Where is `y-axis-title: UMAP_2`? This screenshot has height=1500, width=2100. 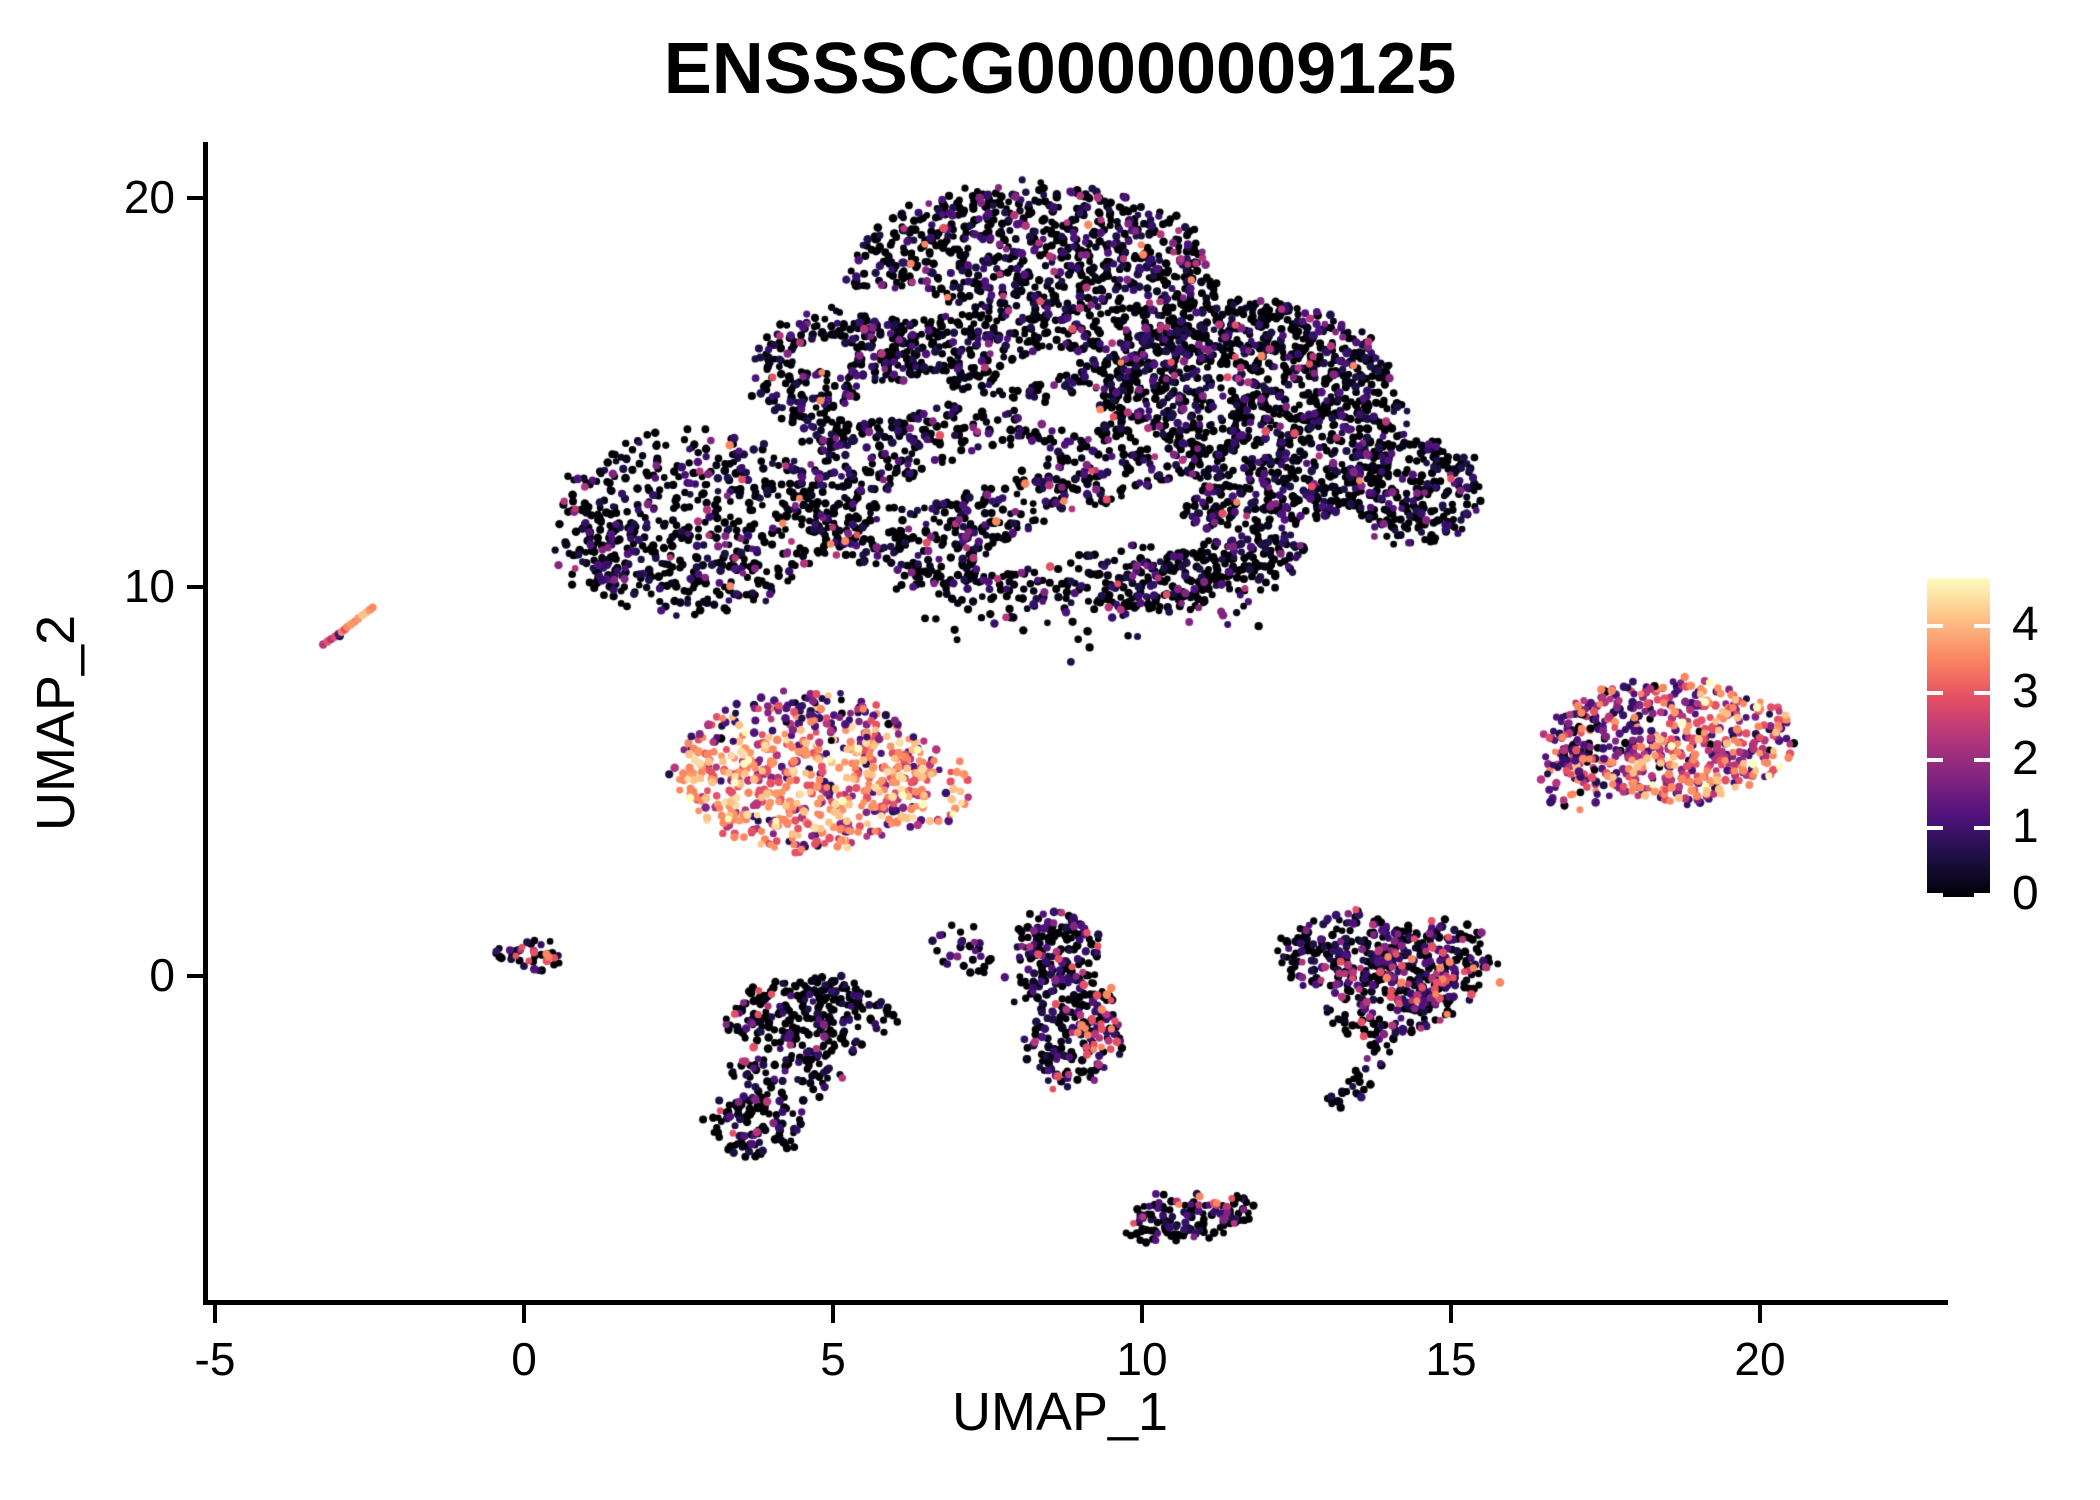
y-axis-title: UMAP_2 is located at coordinates (56, 723).